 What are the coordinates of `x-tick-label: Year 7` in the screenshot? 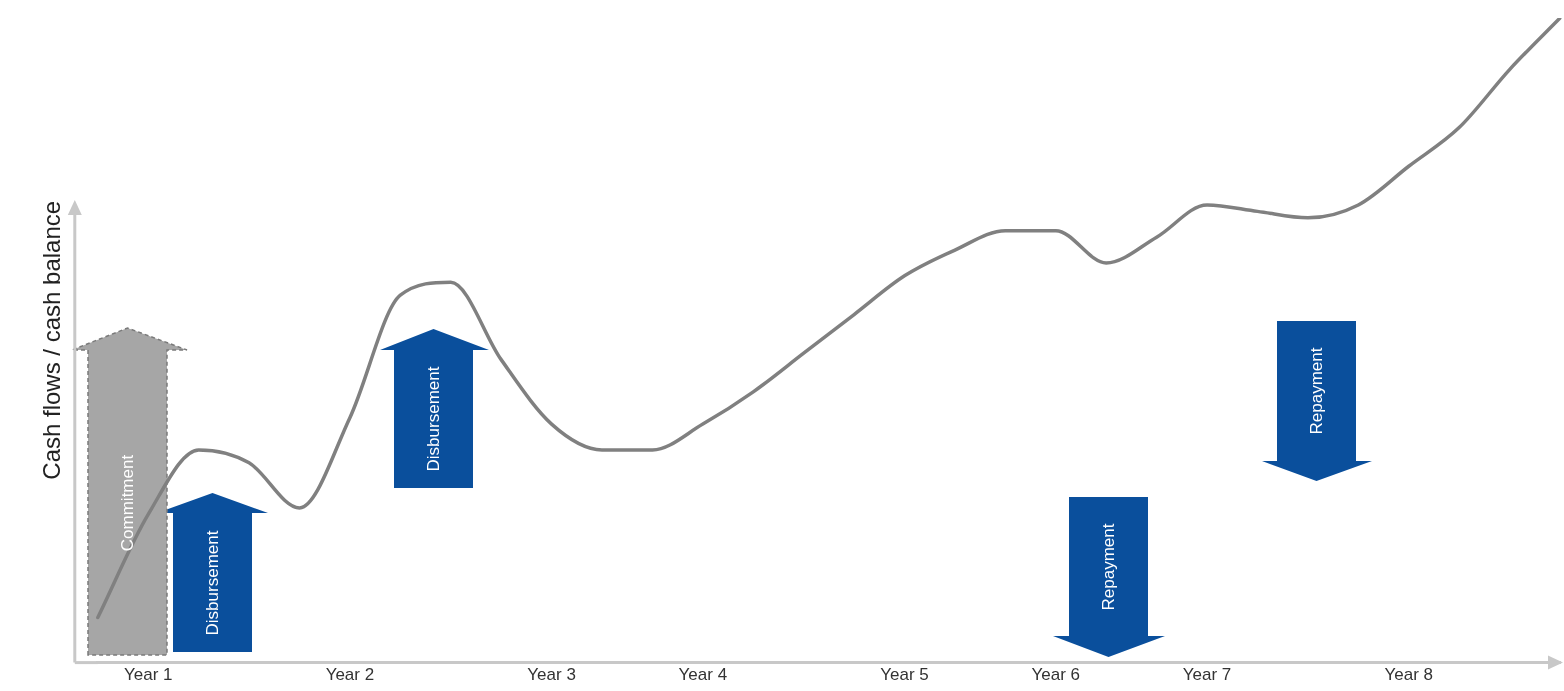 It's located at (1207, 675).